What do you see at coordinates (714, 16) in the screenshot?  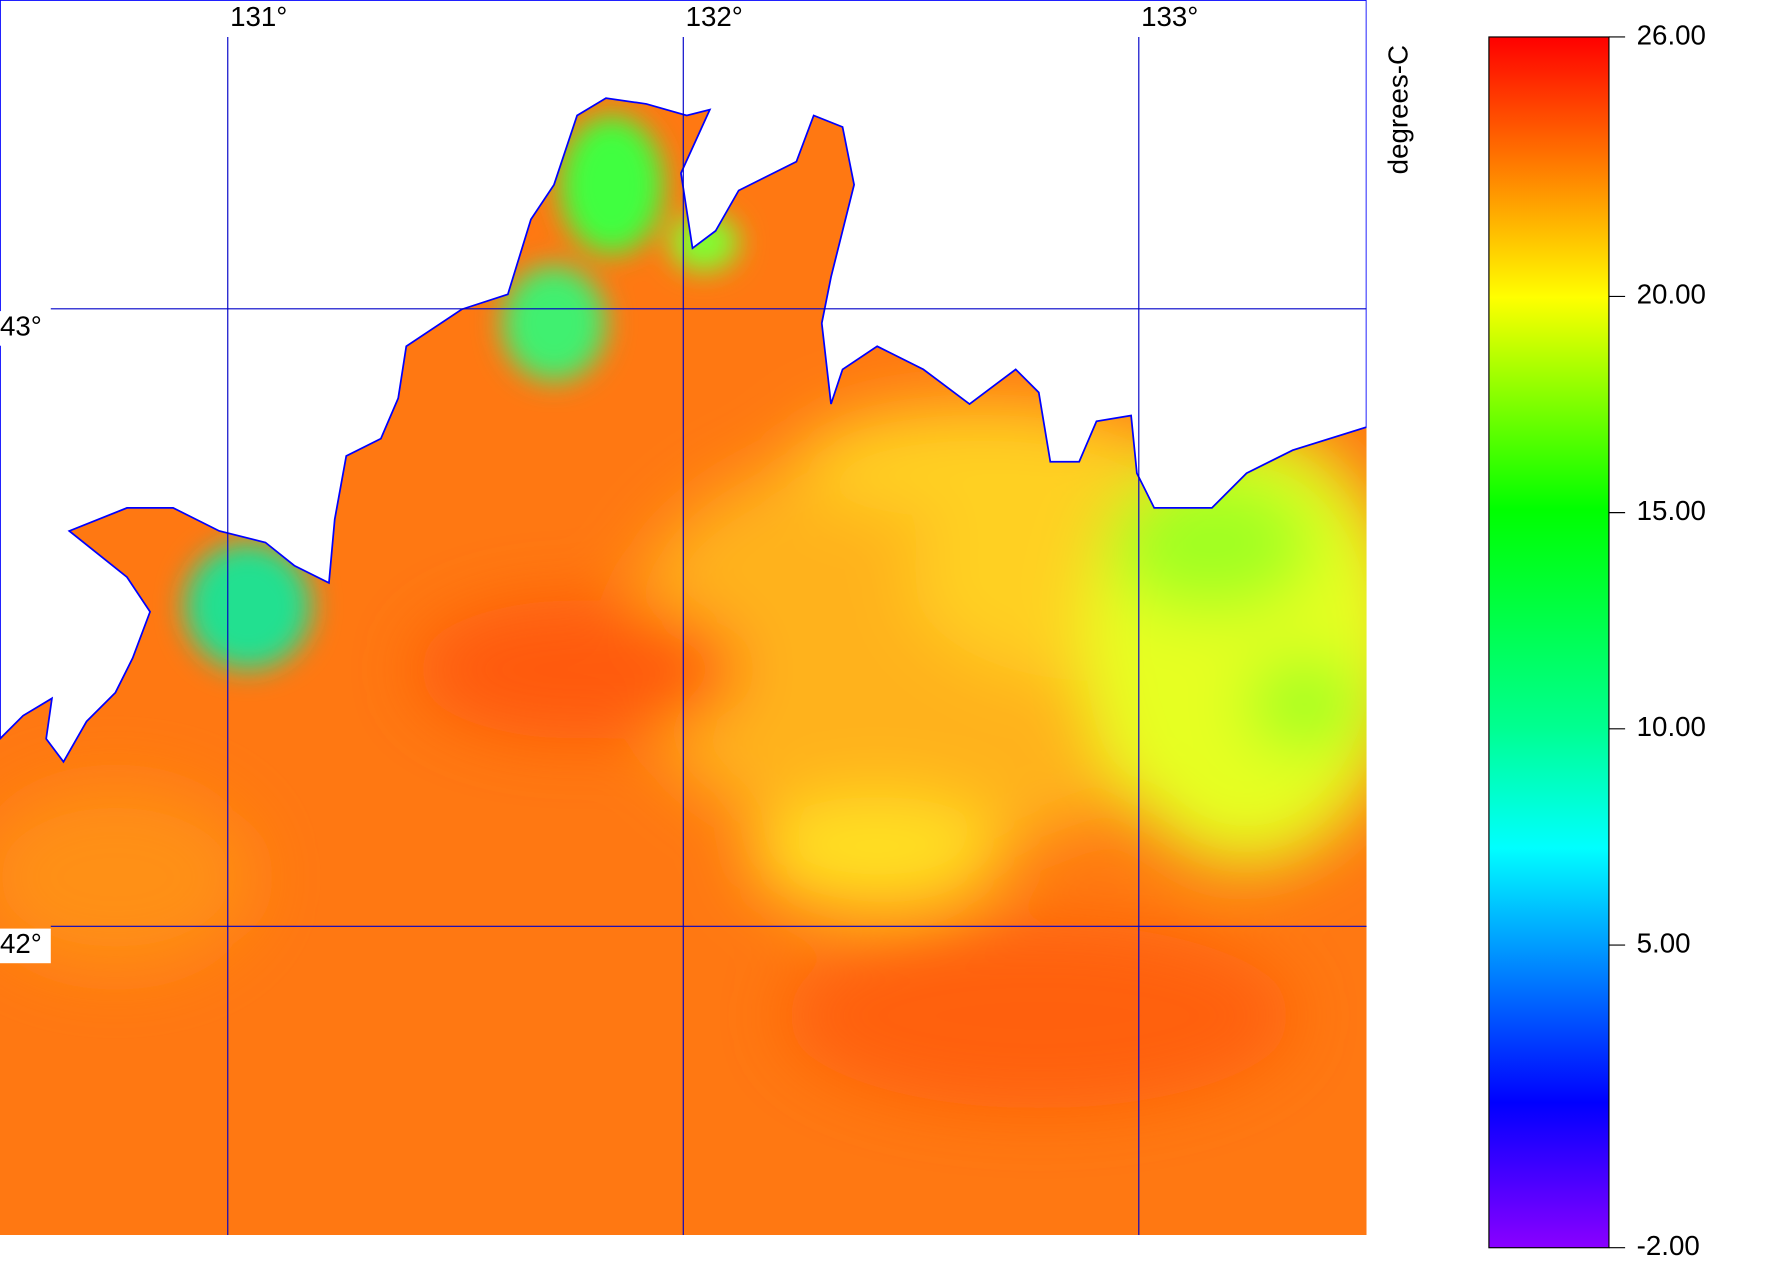 I see `longitude-label: 132°` at bounding box center [714, 16].